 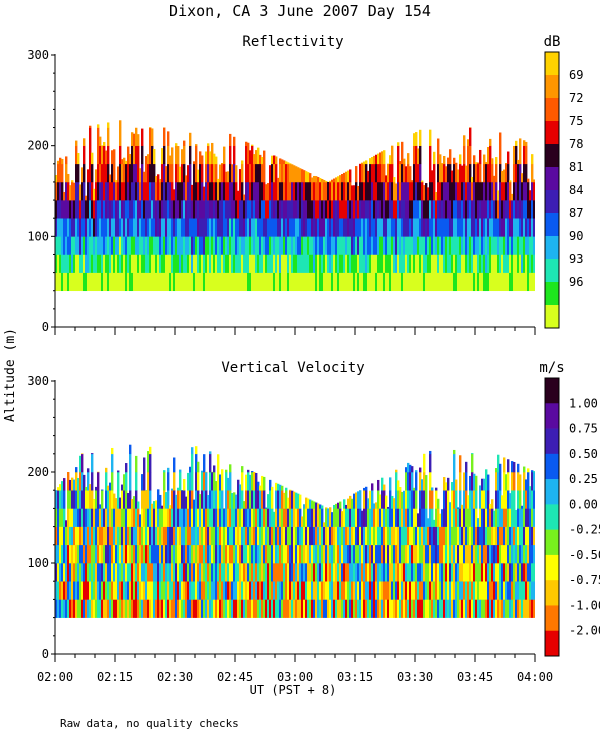 What do you see at coordinates (552, 294) in the screenshot?
I see `colorbar-swatch` at bounding box center [552, 294].